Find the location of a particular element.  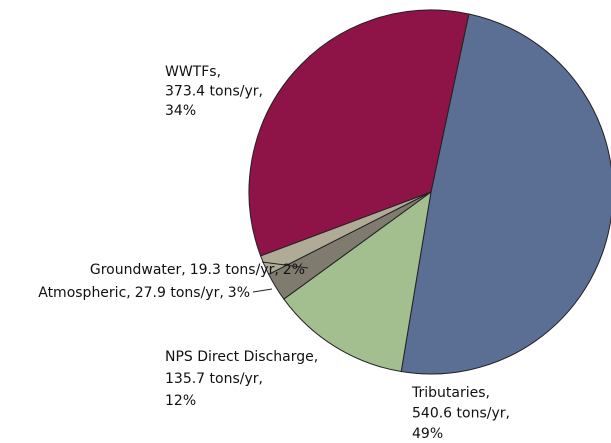

slice-label: 34% is located at coordinates (180, 111).